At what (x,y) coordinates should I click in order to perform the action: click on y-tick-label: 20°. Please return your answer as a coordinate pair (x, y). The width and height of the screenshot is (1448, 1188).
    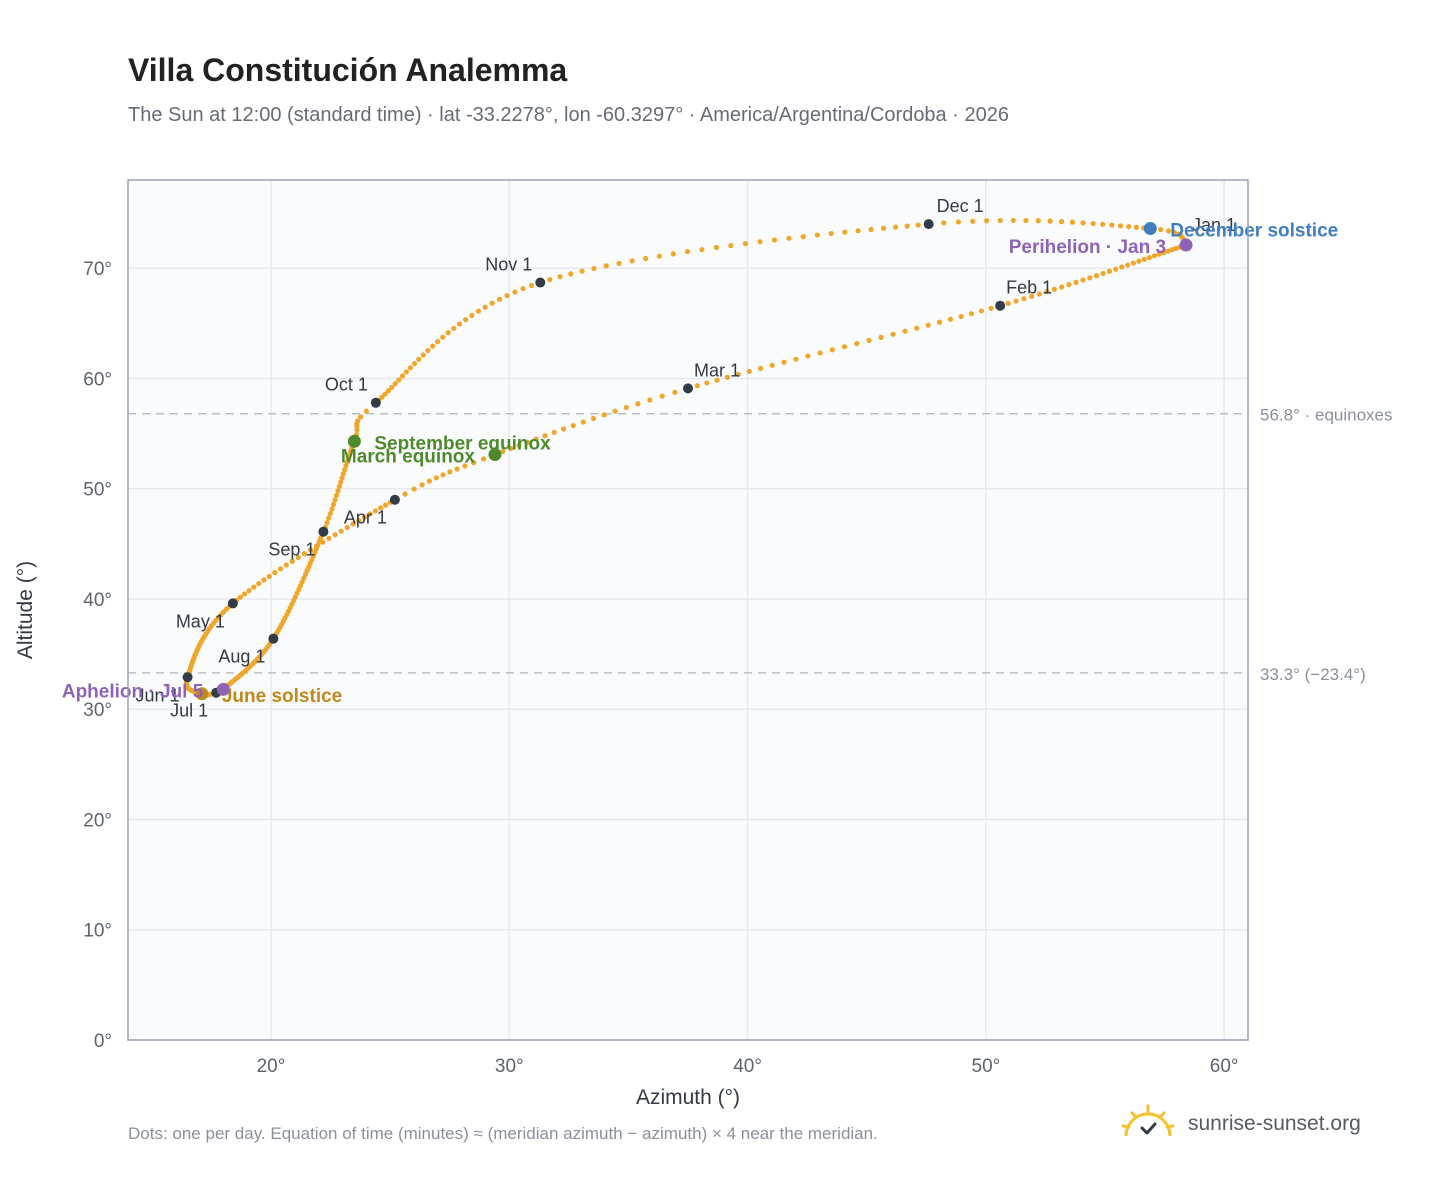
    Looking at the image, I should click on (97, 820).